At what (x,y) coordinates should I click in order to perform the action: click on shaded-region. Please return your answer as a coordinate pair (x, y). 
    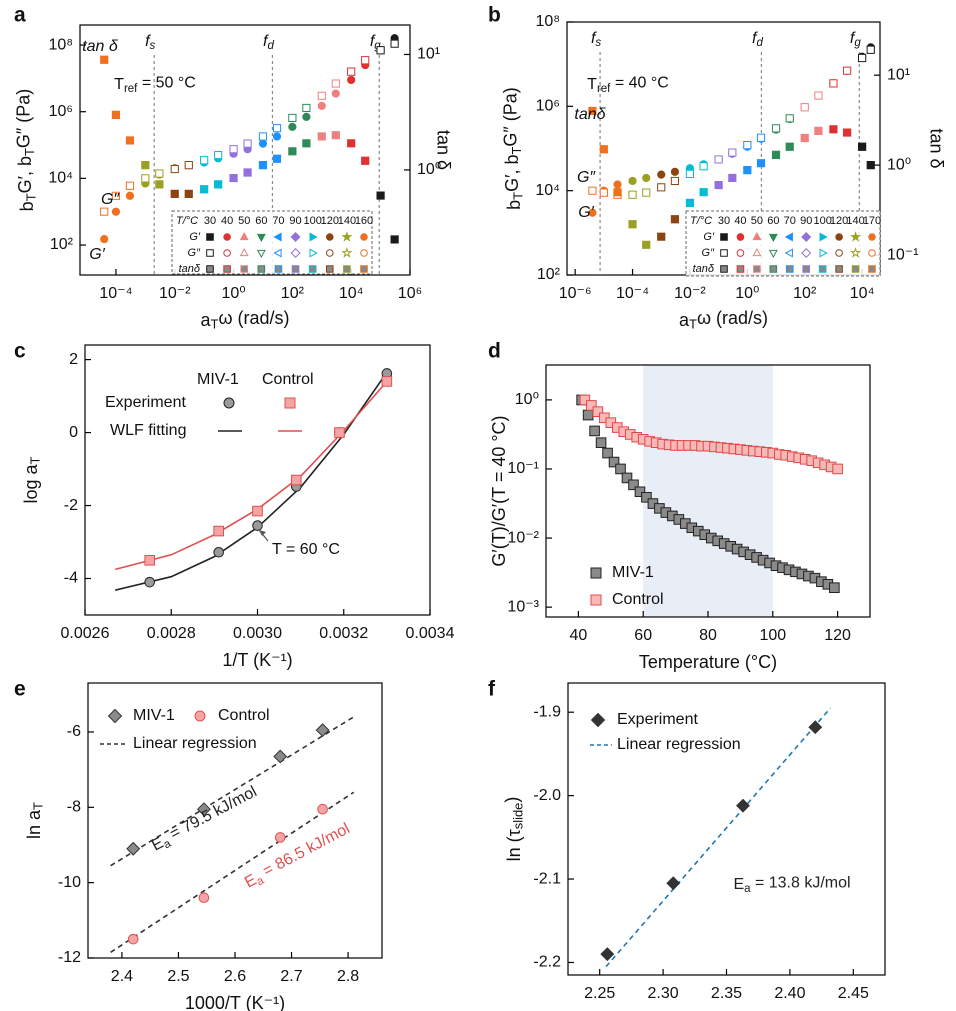
    Looking at the image, I should click on (708, 491).